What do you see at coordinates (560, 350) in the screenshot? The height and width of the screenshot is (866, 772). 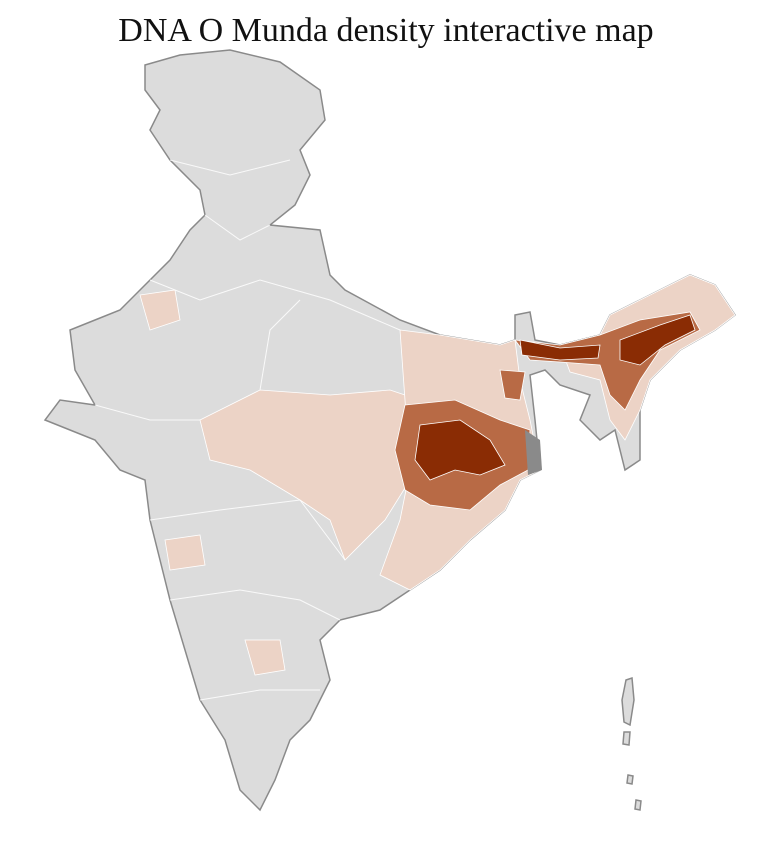 I see `region-dooars` at bounding box center [560, 350].